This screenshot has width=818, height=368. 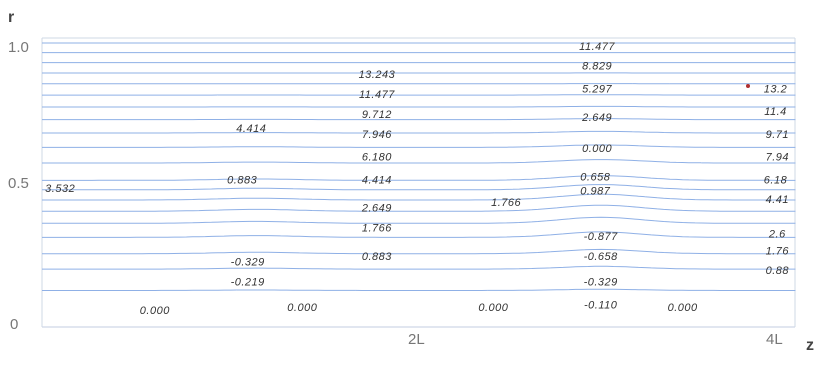 What do you see at coordinates (18, 171) in the screenshot?
I see `y-axis: r 1.0 0.5 0` at bounding box center [18, 171].